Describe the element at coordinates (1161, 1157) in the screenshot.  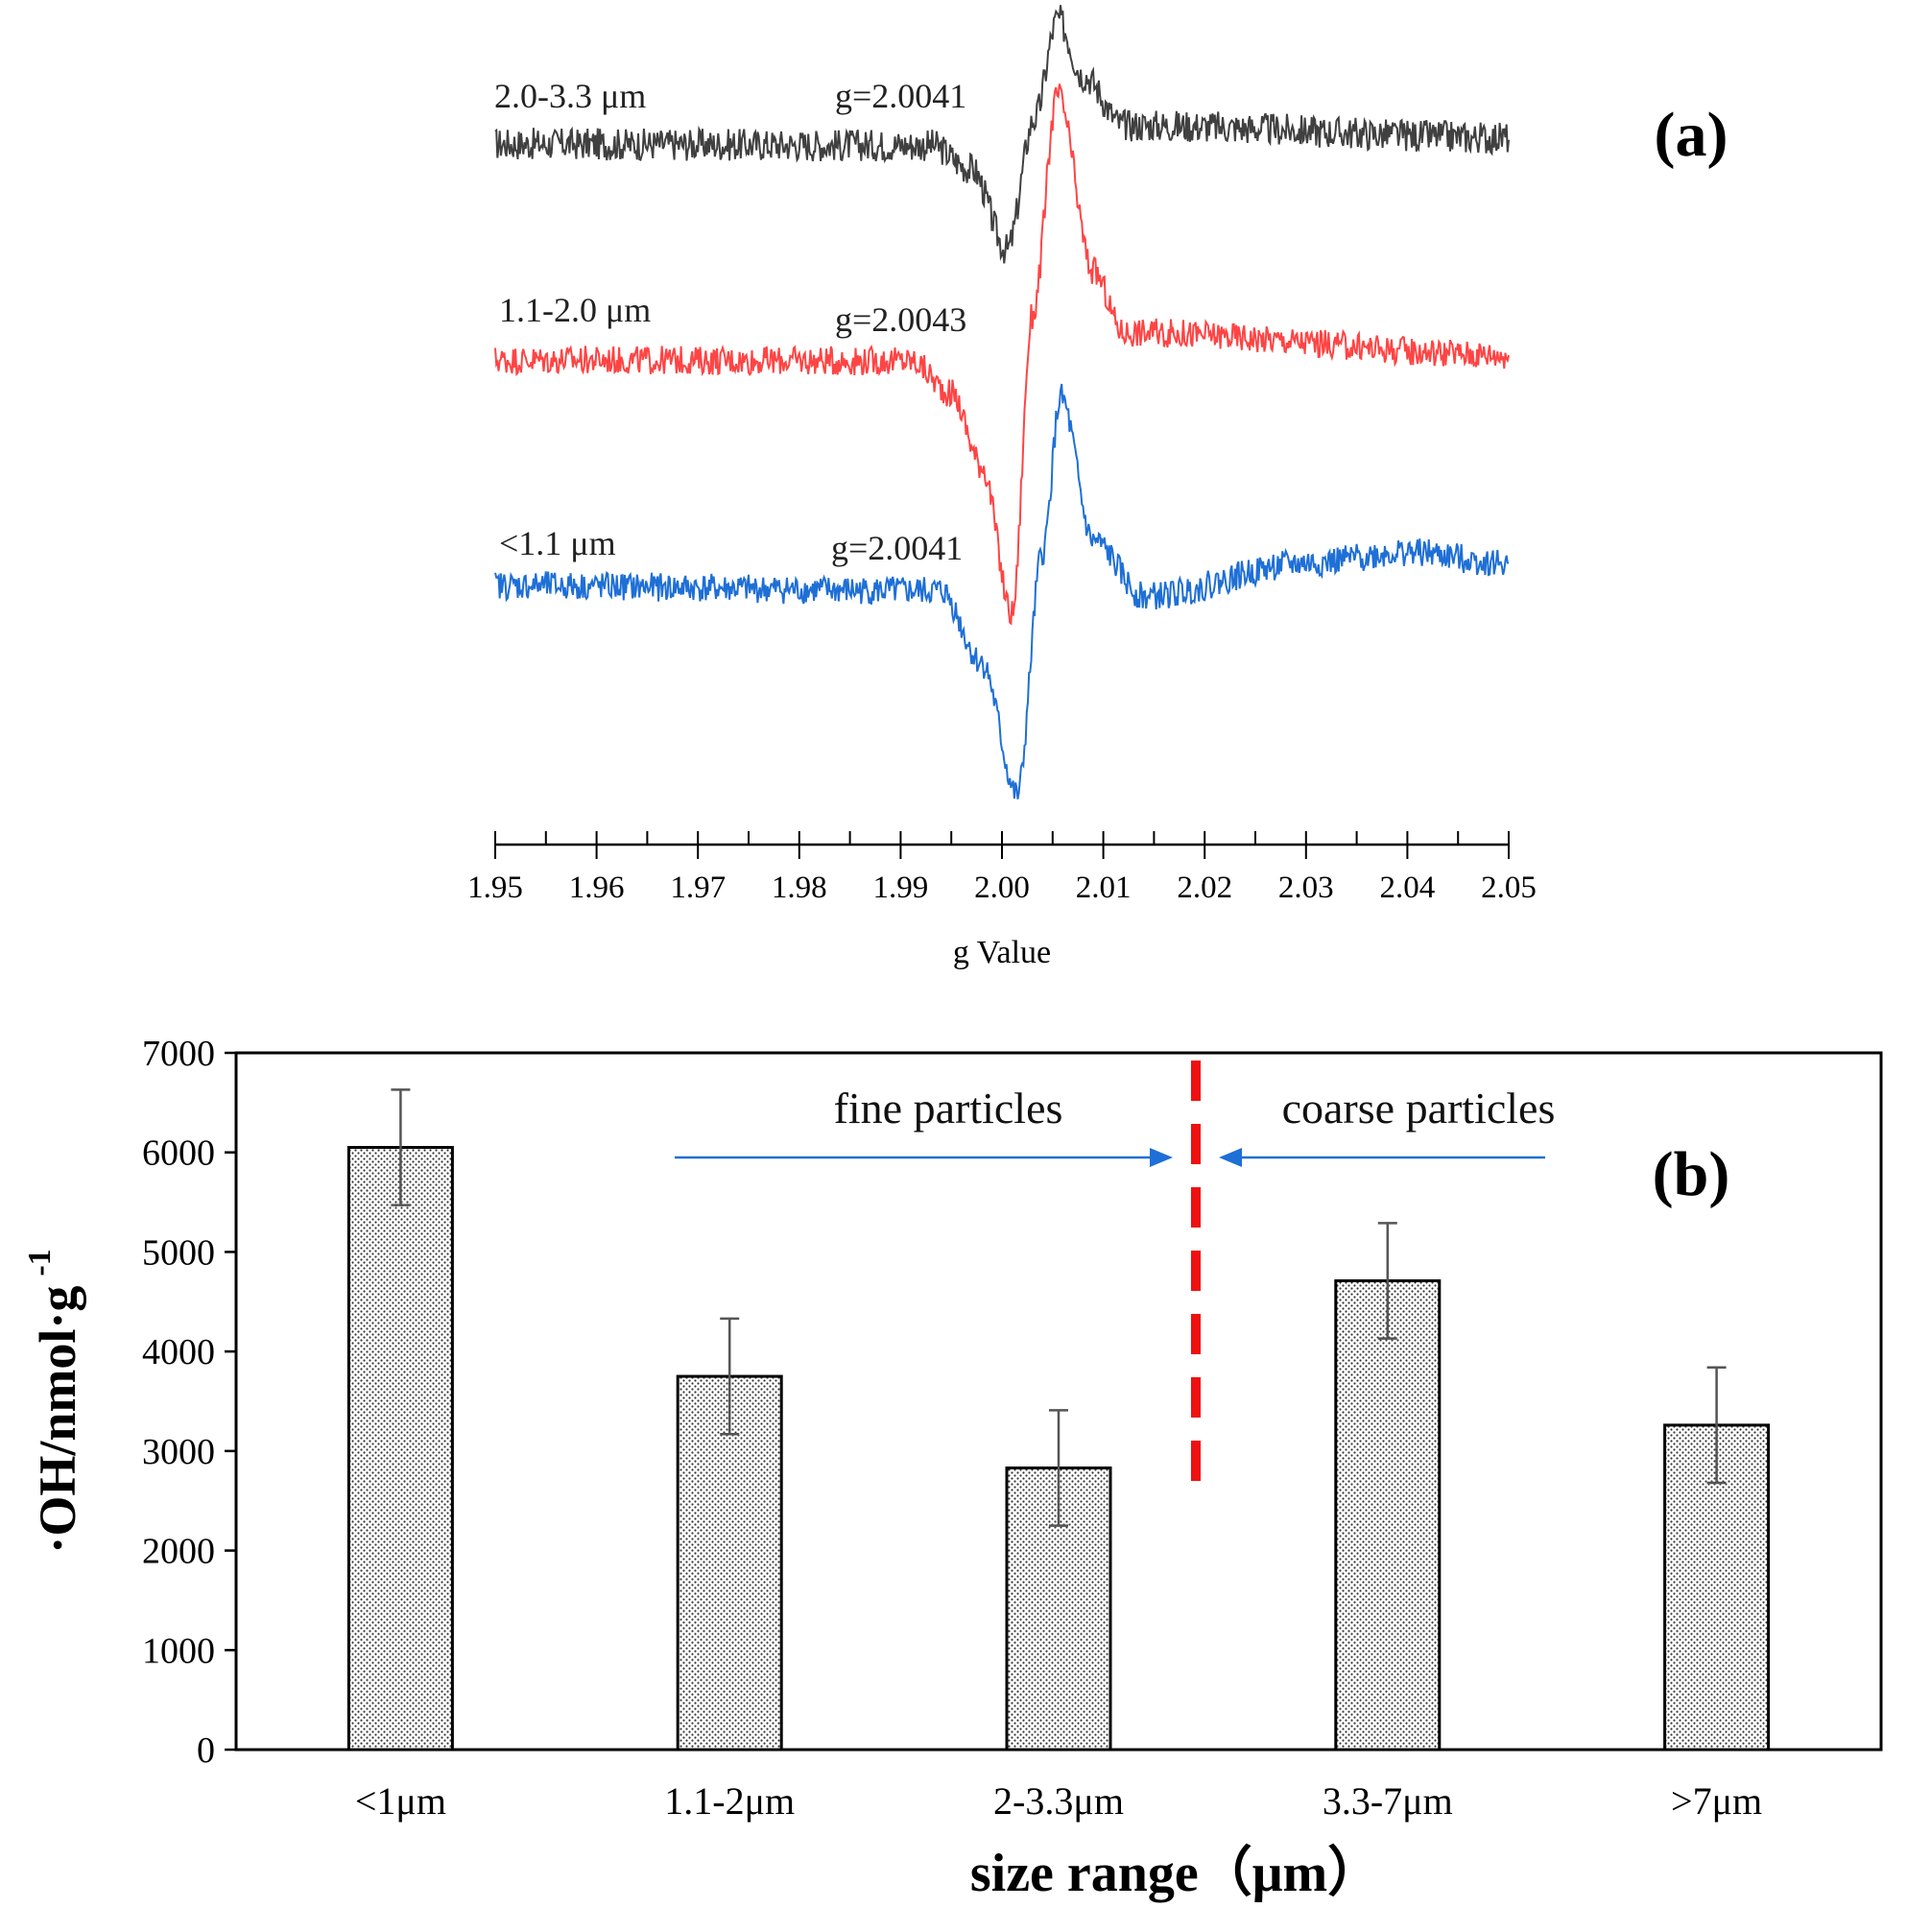
I see `fine-arrow-head` at that location.